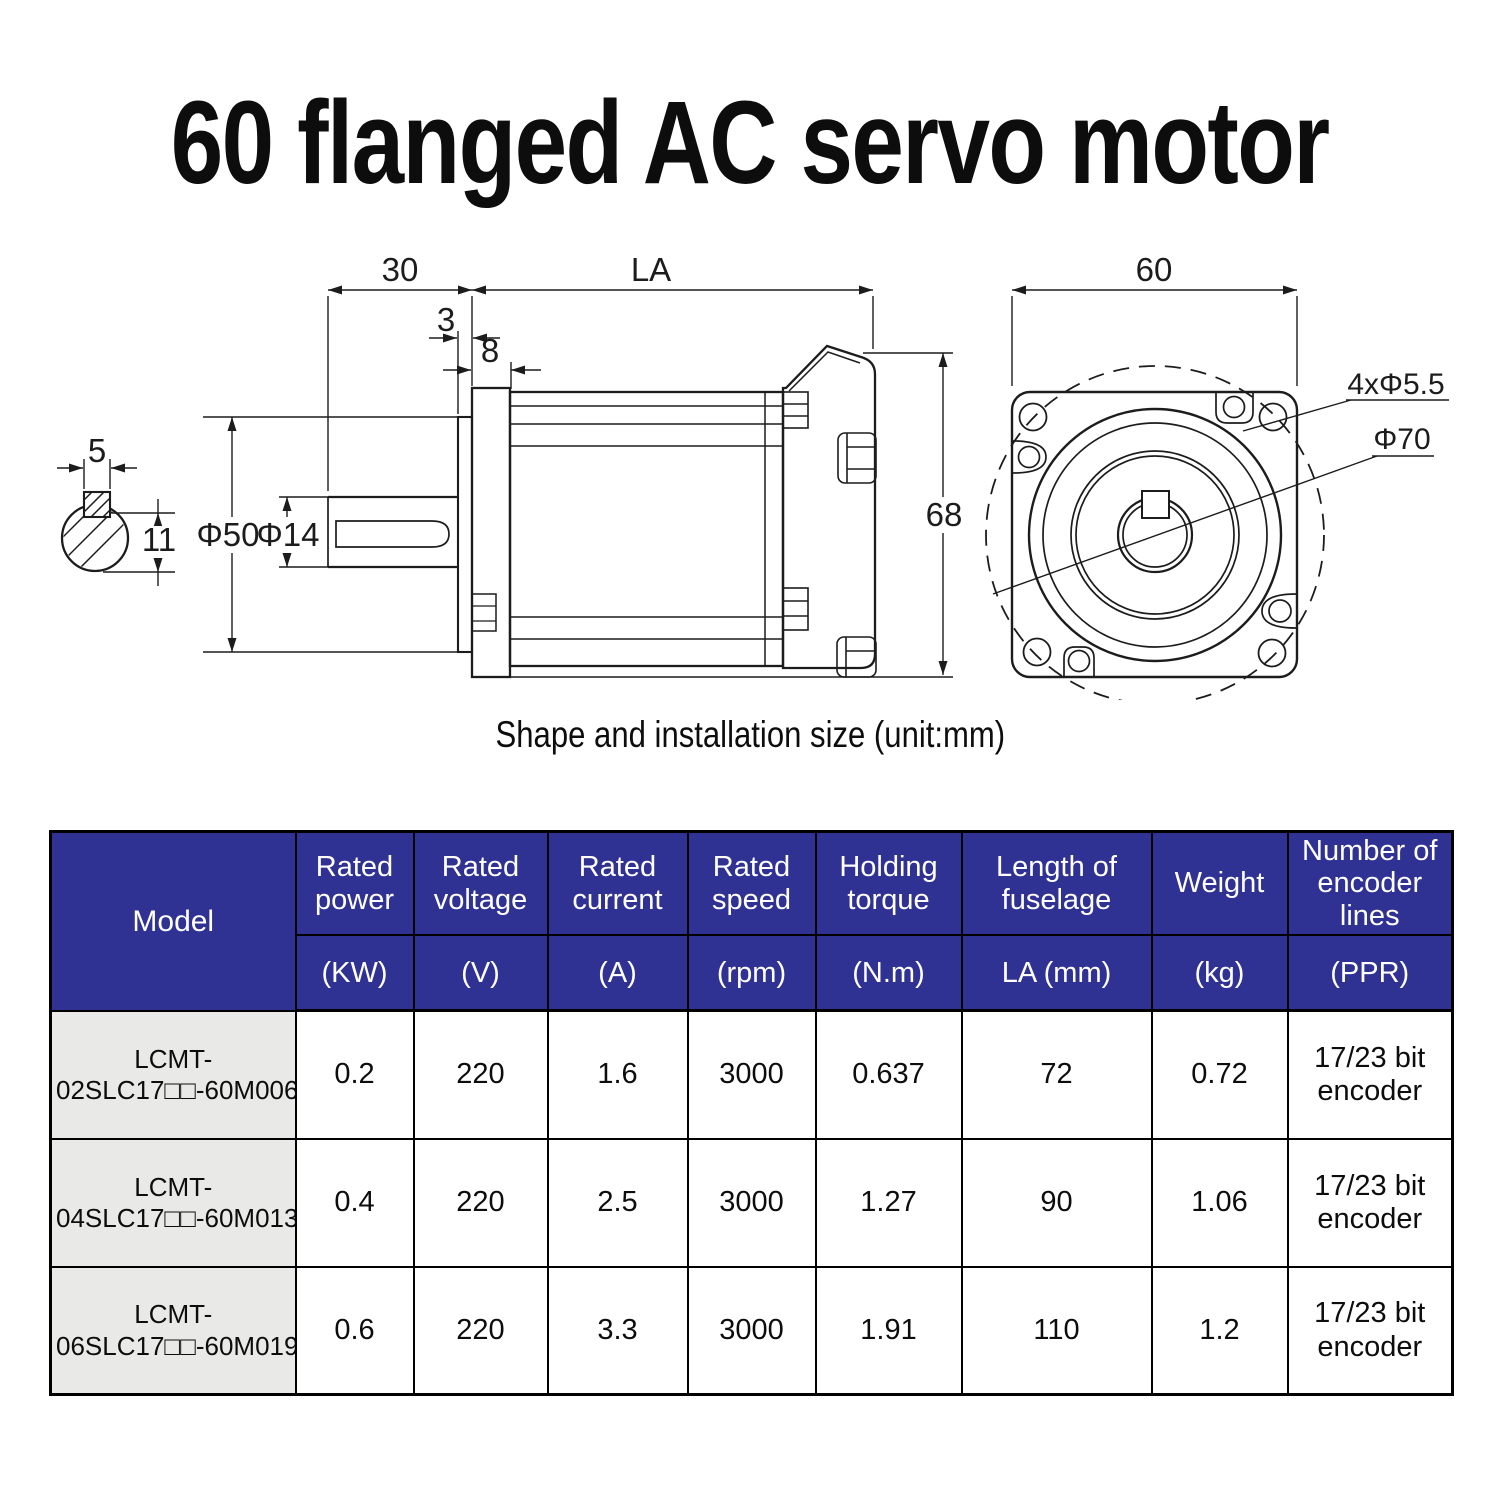  I want to click on front-view, so click(1155, 532).